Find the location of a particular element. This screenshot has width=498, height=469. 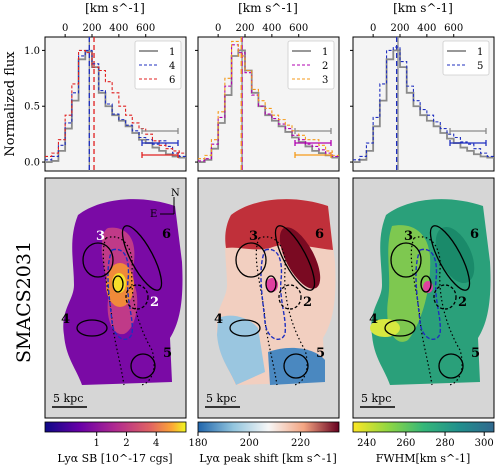

legend-label-6: 6 is located at coordinates (172, 80).